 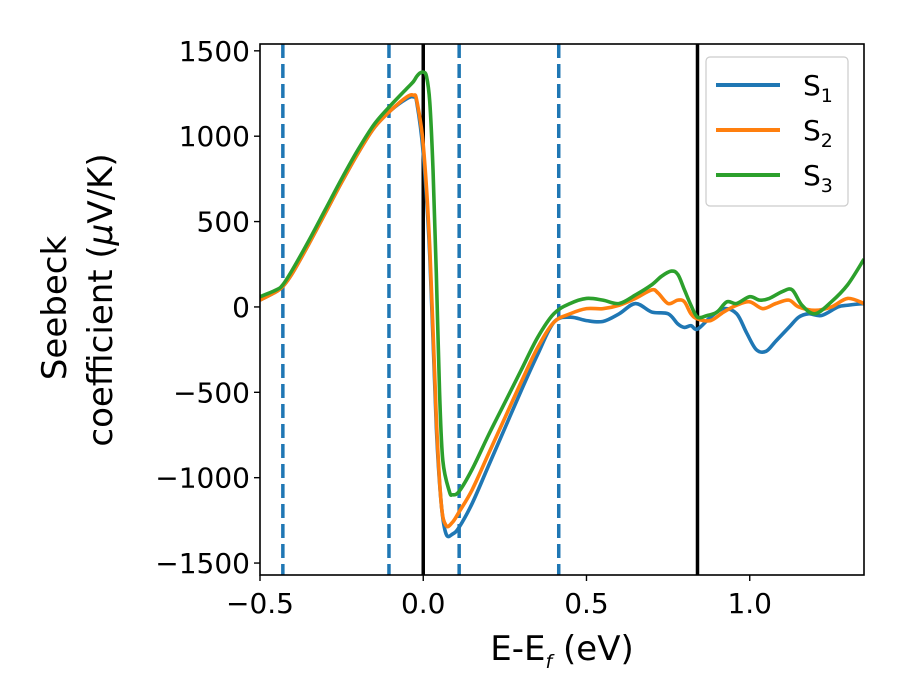 What do you see at coordinates (101, 235) in the screenshot?
I see `y-axis-label-mu: μ` at bounding box center [101, 235].